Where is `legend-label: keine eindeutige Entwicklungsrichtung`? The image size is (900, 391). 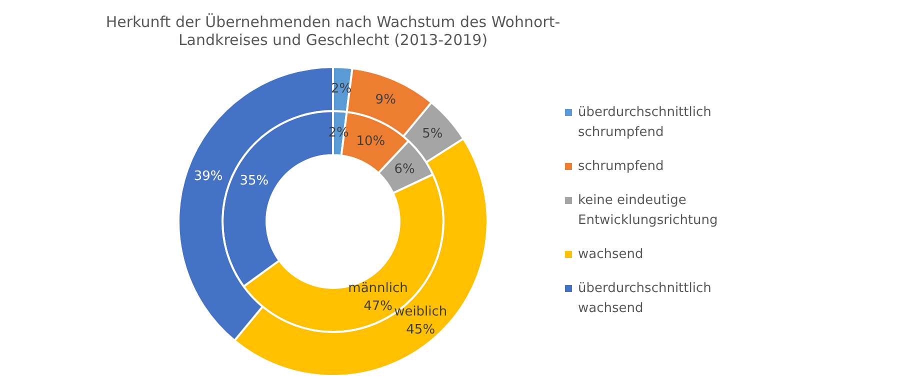 legend-label: keine eindeutige Entwicklungsrichtung is located at coordinates (648, 211).